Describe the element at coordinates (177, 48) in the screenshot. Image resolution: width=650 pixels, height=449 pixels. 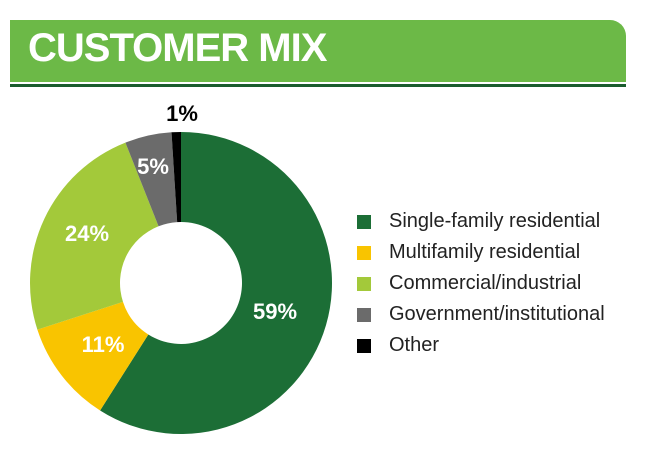
I see `chart-title: CUSTOMER MIX` at that location.